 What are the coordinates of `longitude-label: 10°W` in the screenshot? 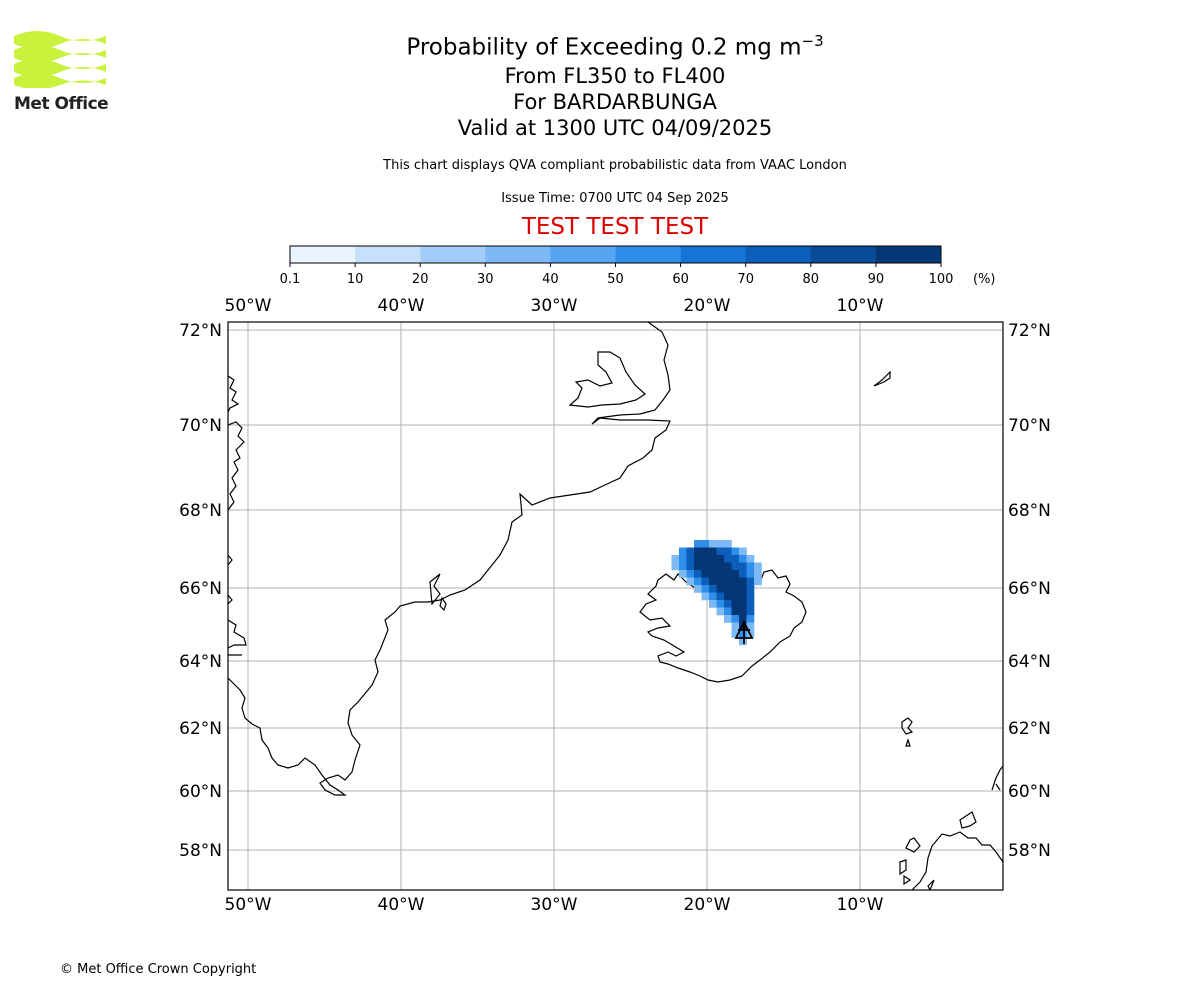 It's located at (860, 905).